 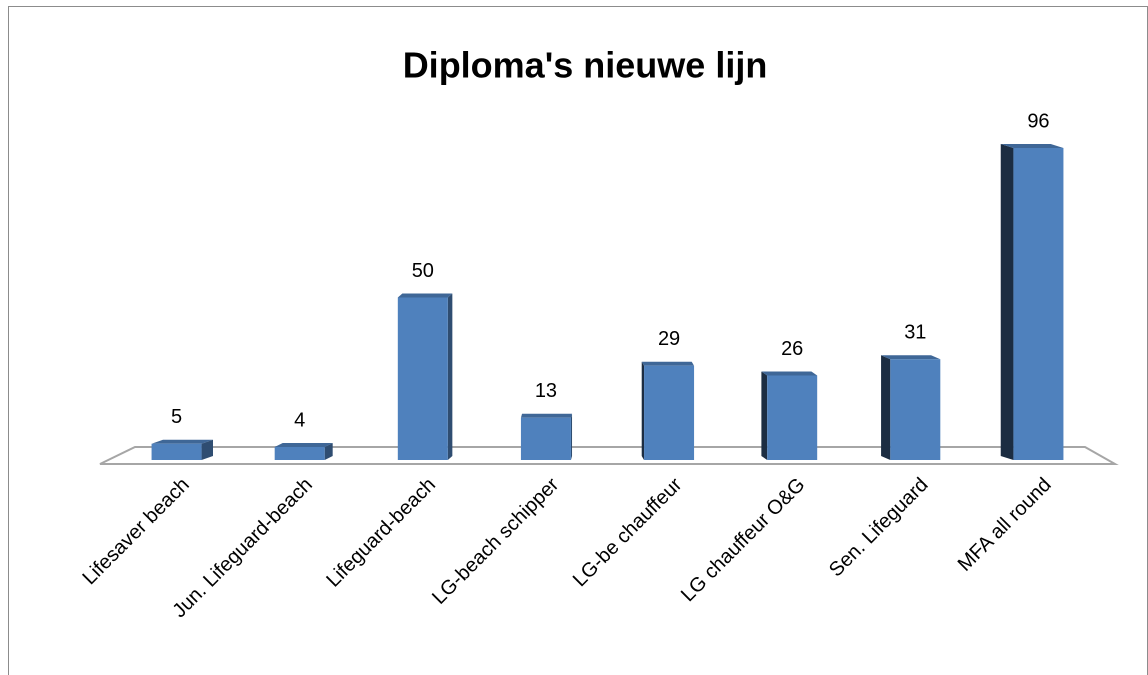 What do you see at coordinates (1038, 121) in the screenshot?
I see `data-label: 96` at bounding box center [1038, 121].